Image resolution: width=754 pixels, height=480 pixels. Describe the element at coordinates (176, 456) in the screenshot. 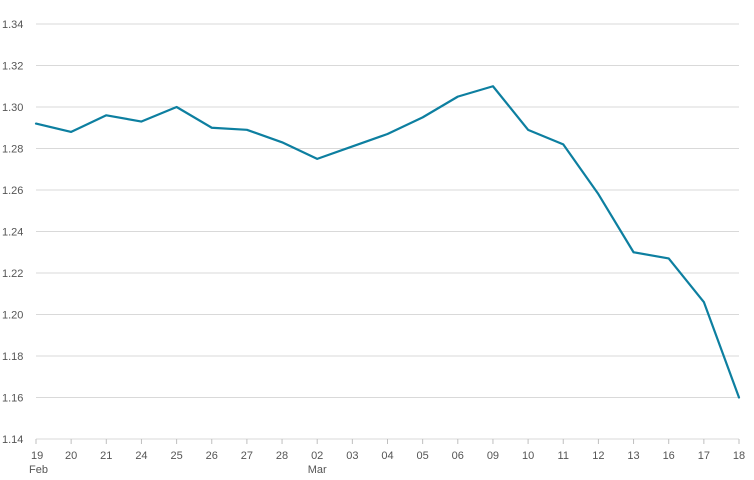

I see `x-tick-label: 25` at that location.